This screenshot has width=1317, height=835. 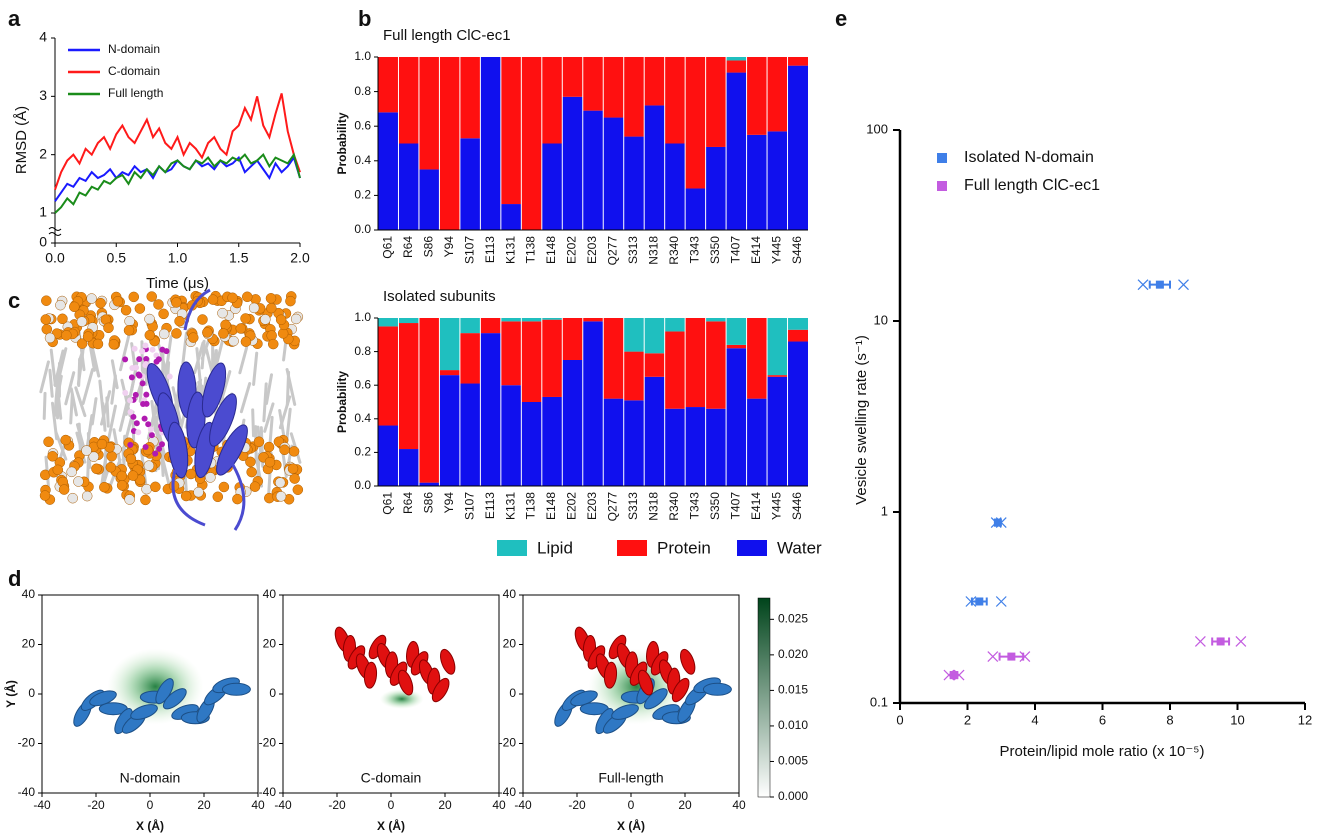 I want to click on replicate-point, so click(x=1241, y=641).